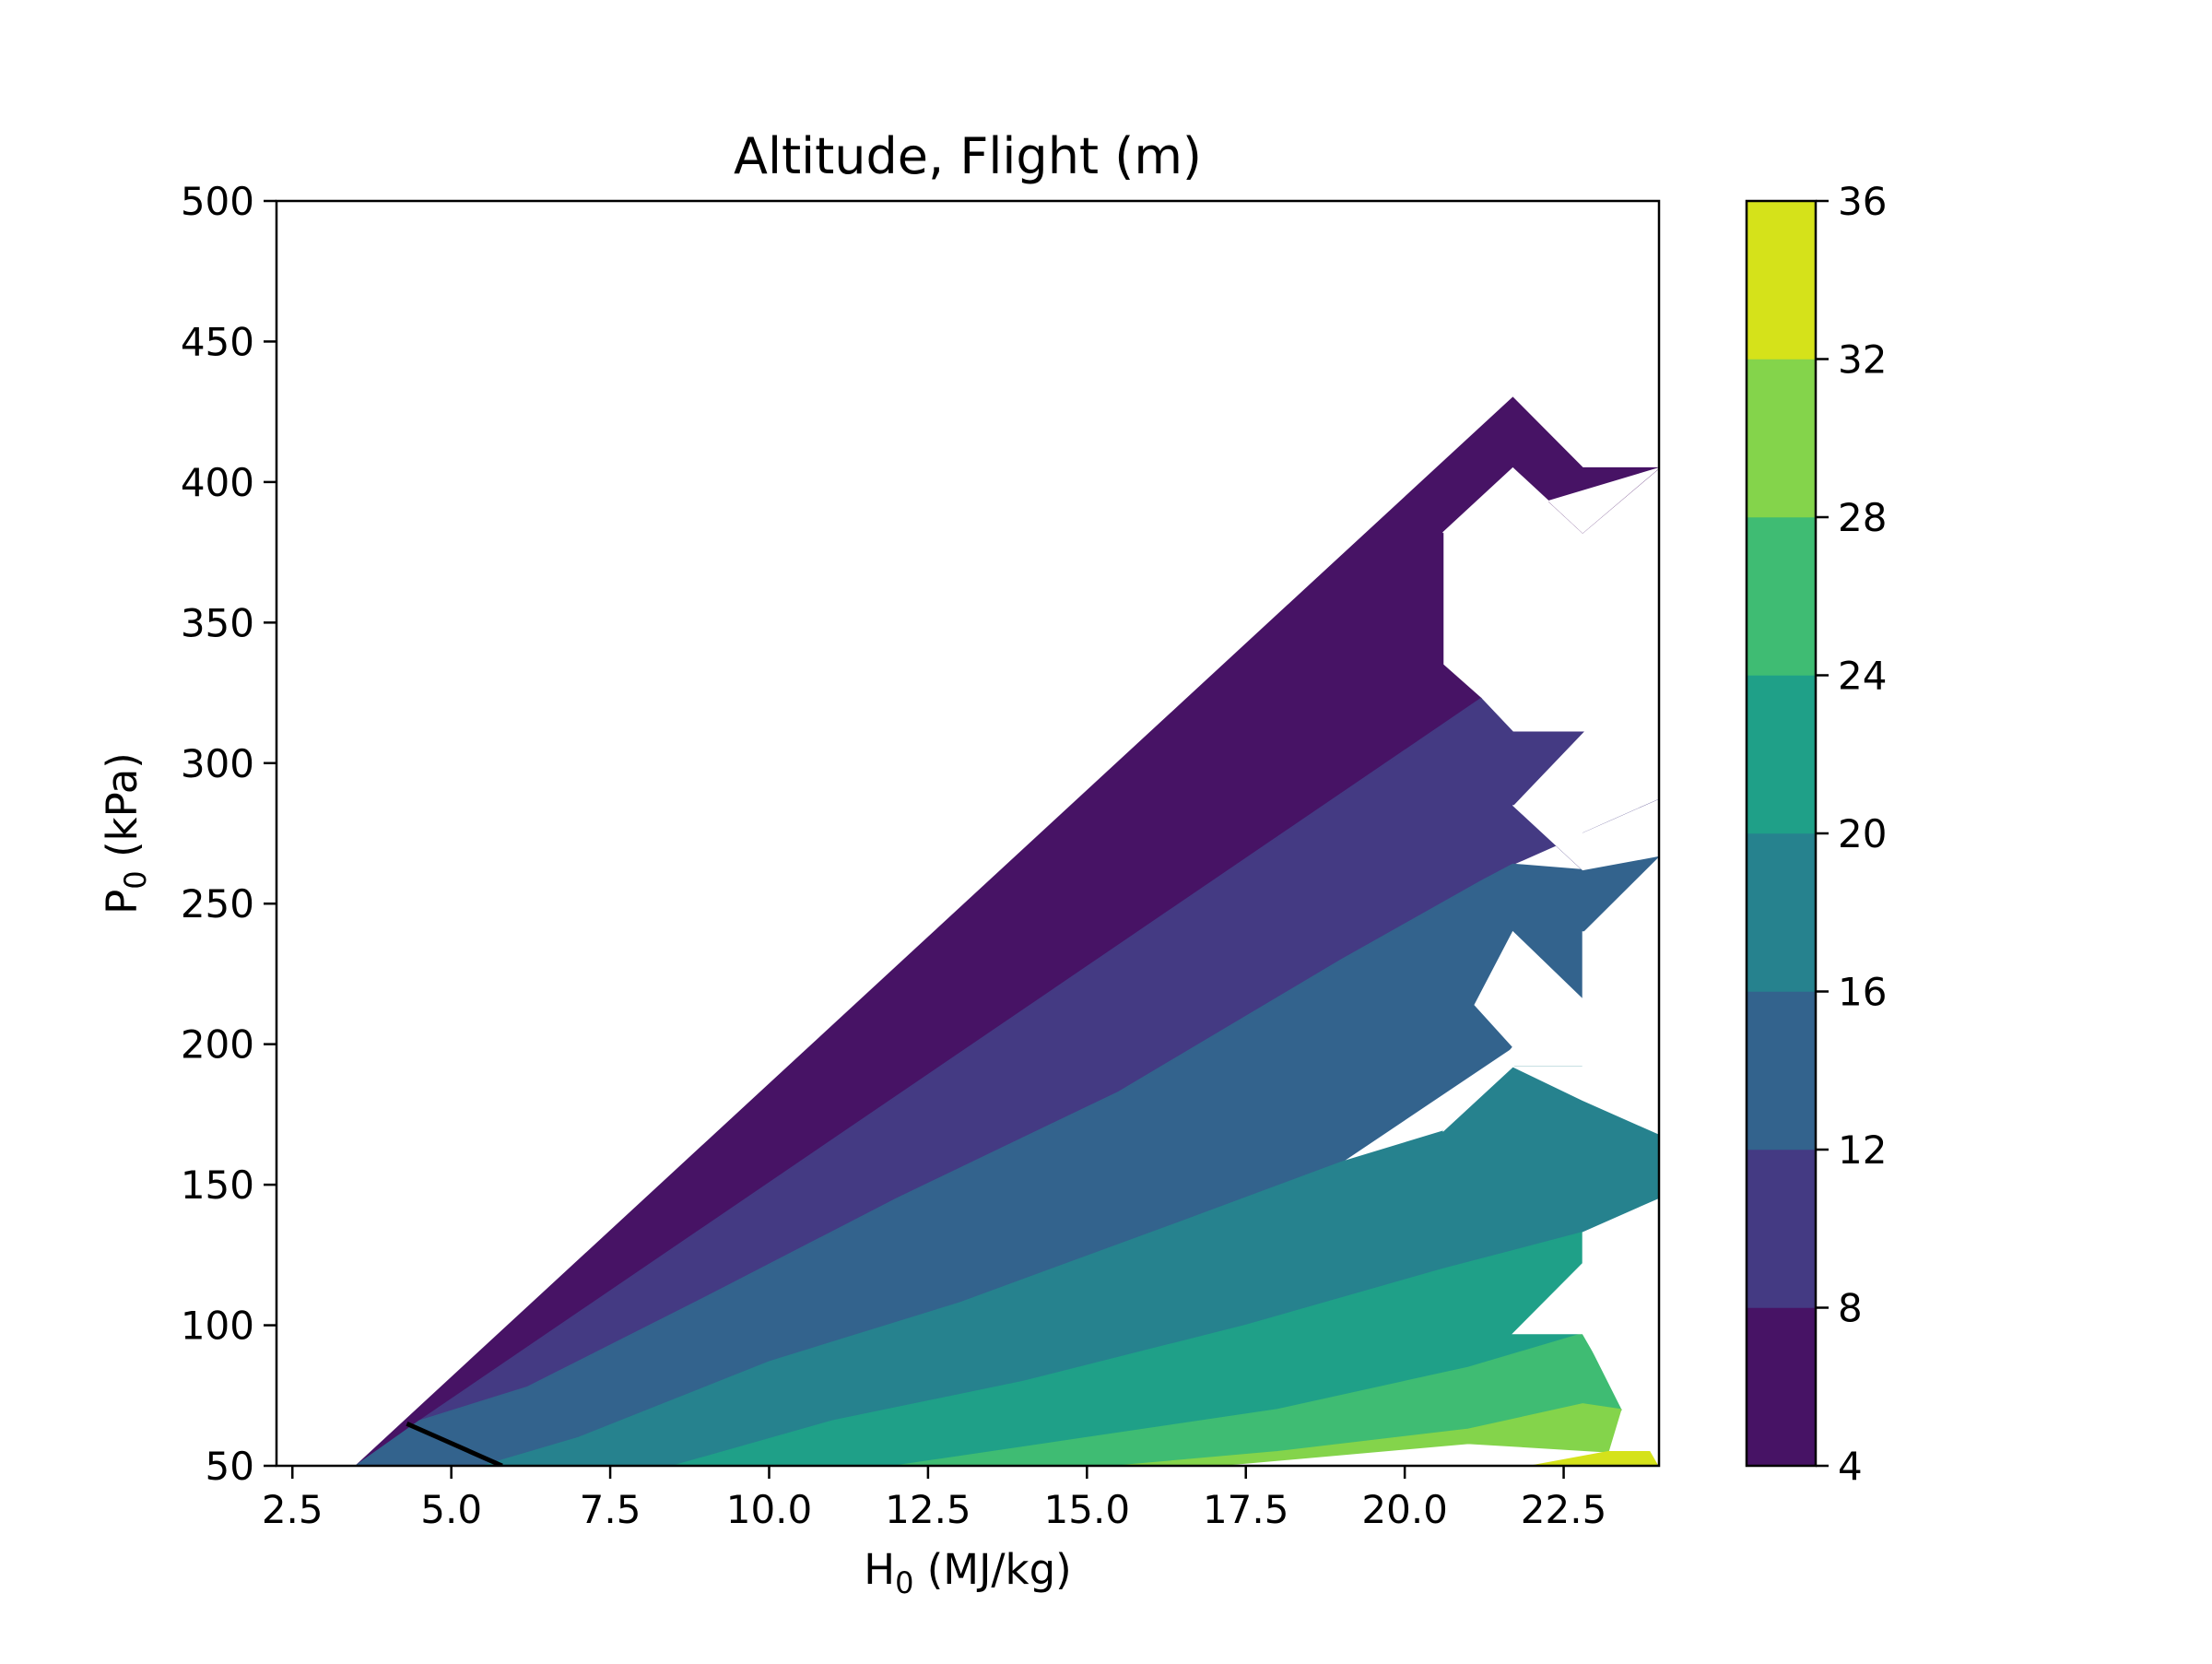  What do you see at coordinates (451, 1509) in the screenshot?
I see `x-tick-label: 5.0` at bounding box center [451, 1509].